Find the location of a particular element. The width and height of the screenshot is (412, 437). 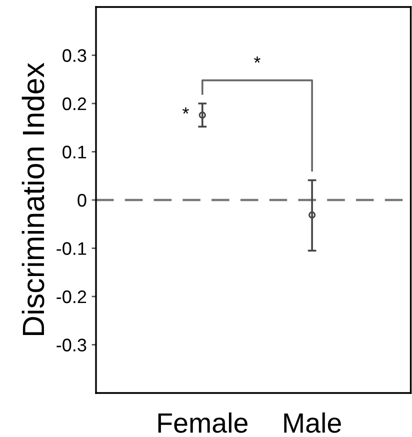

y-axis-title: Discrimination Index is located at coordinates (33, 199).